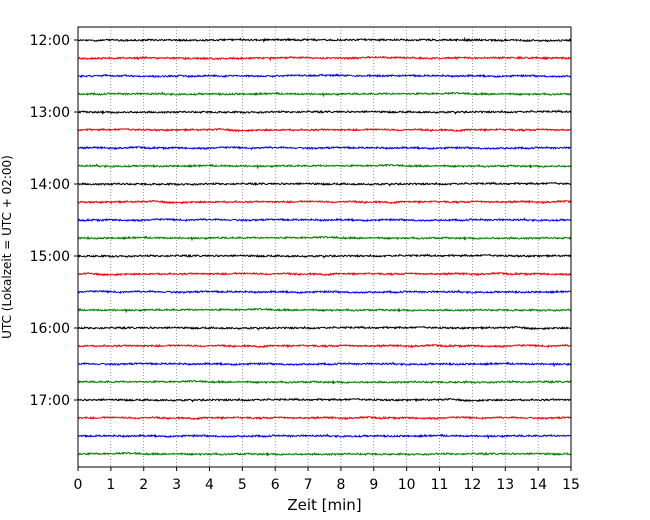 This screenshot has height=520, width=650. I want to click on x-tick-label: 7, so click(308, 485).